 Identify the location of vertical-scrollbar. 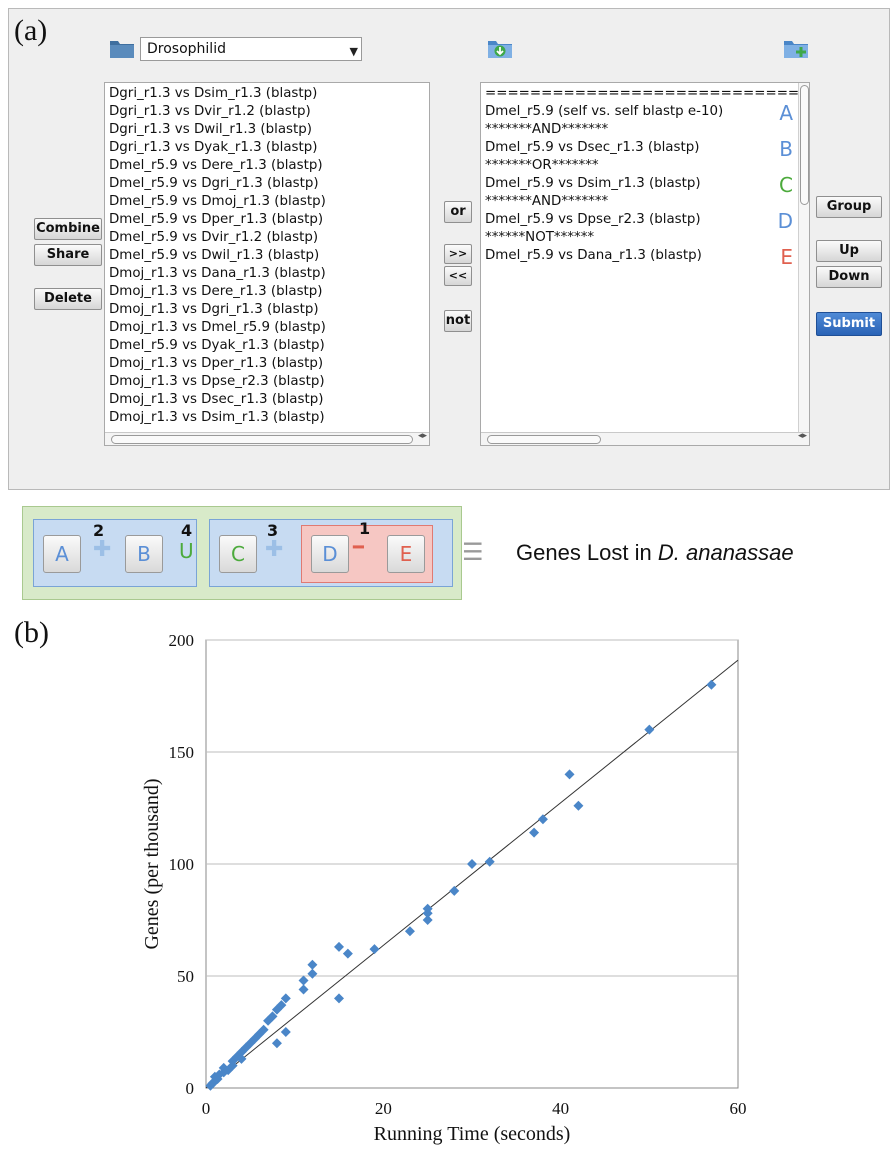
(803, 258).